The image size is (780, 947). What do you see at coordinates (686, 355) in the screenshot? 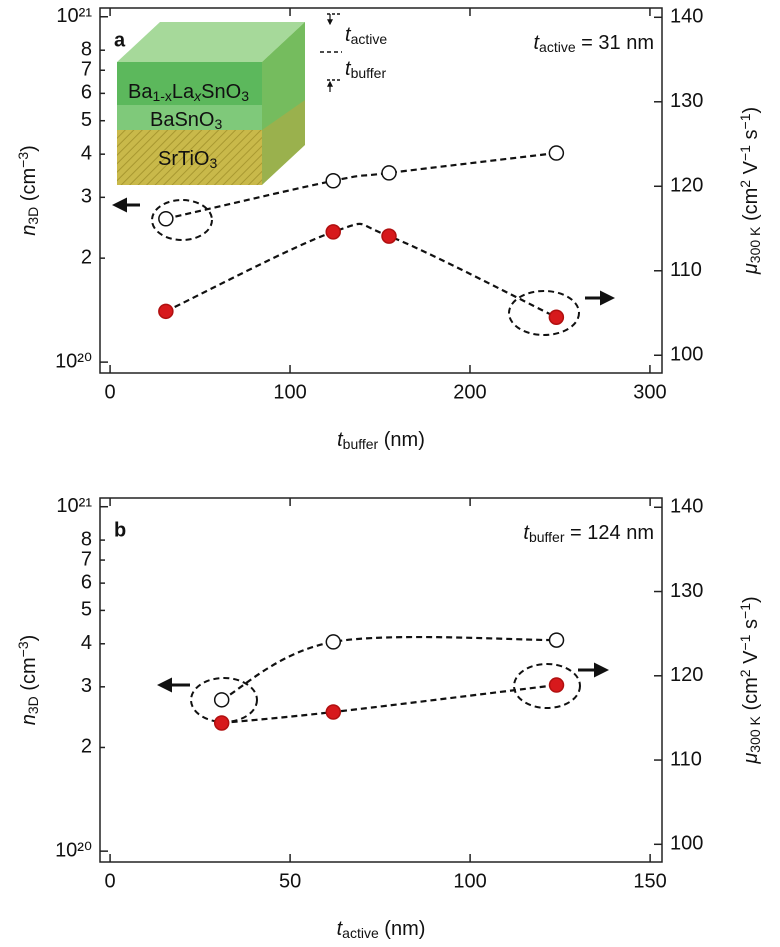
I see `y2-tick-label: 100` at bounding box center [686, 355].